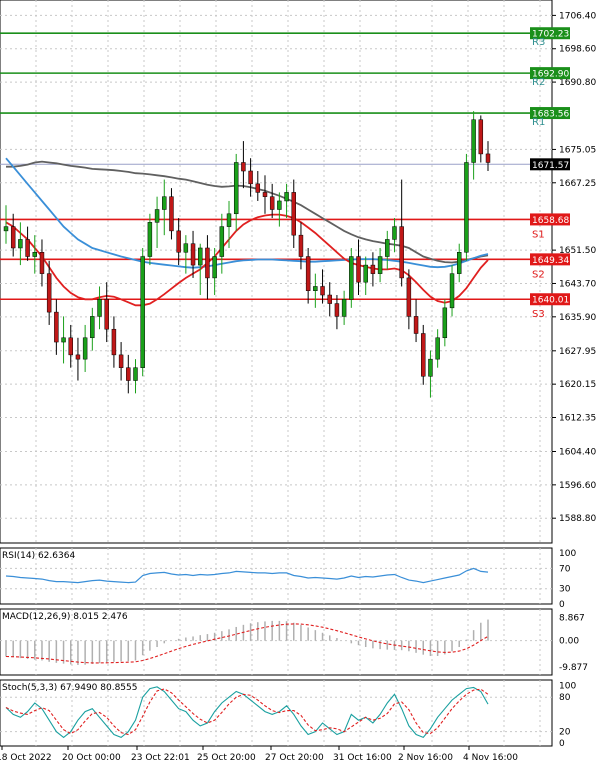 Image resolution: width=600 pixels, height=768 pixels. What do you see at coordinates (538, 314) in the screenshot?
I see `pivot-level-label-S3: S3` at bounding box center [538, 314].